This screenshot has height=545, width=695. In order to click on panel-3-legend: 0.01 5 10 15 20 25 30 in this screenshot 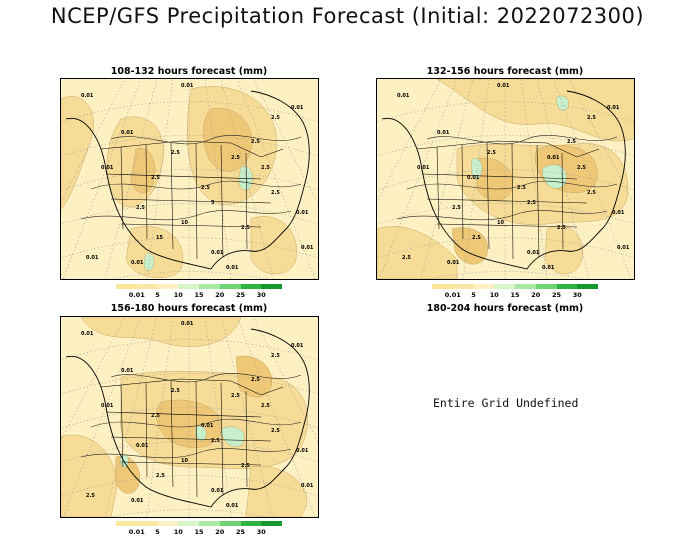, I will do `click(199, 533)`.